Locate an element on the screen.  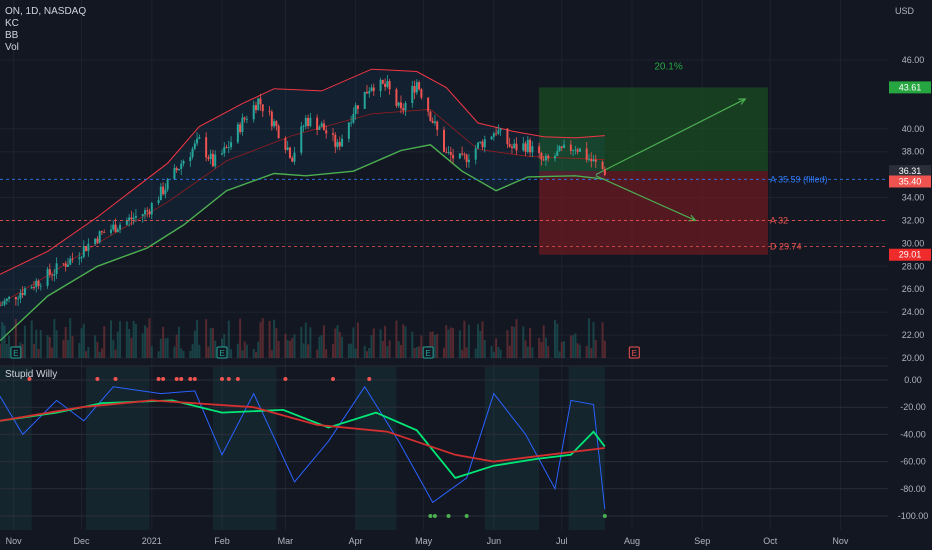
symbol-line: ON, 1D, NASDAQ is located at coordinates (46, 11).